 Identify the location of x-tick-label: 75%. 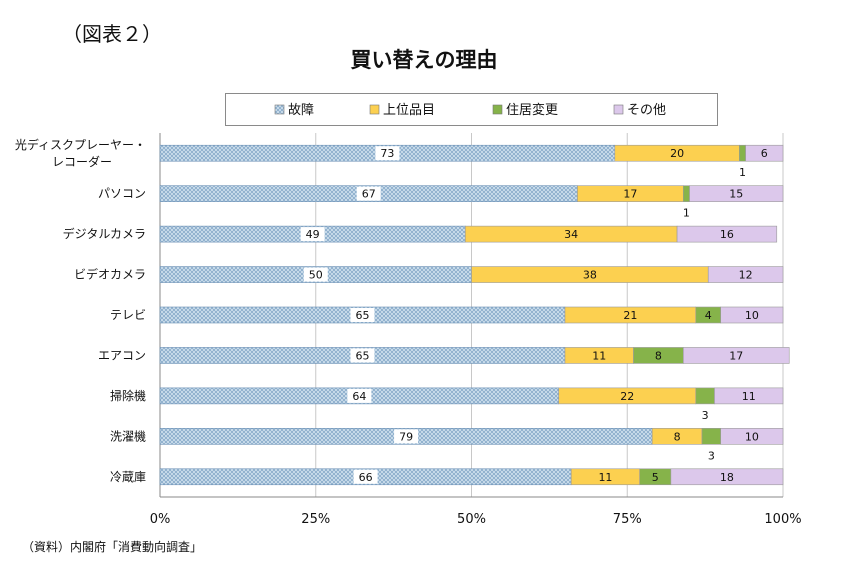
(627, 519).